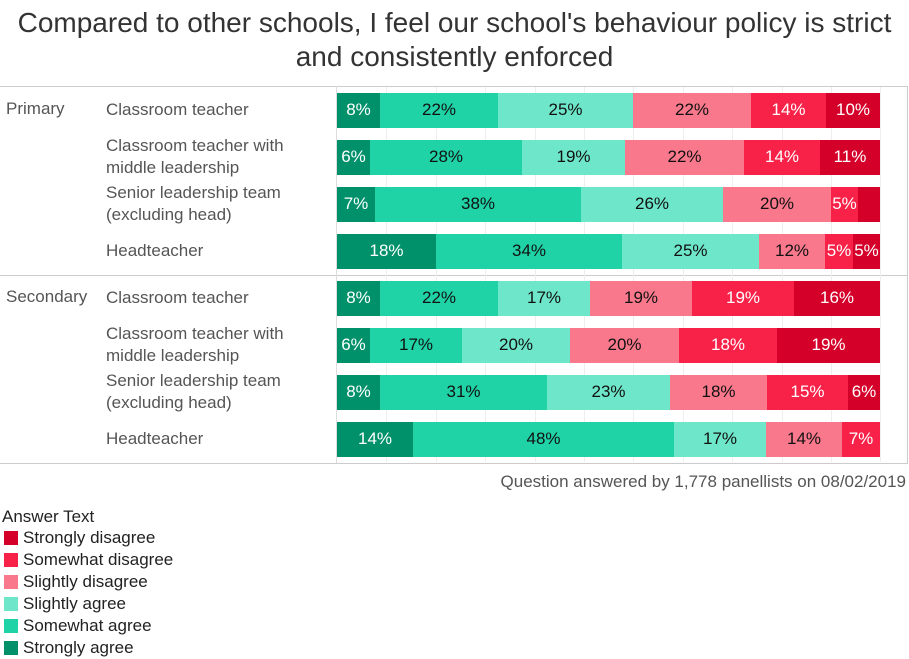  I want to click on bar-segment-strongly-disagree: 19%, so click(828, 345).